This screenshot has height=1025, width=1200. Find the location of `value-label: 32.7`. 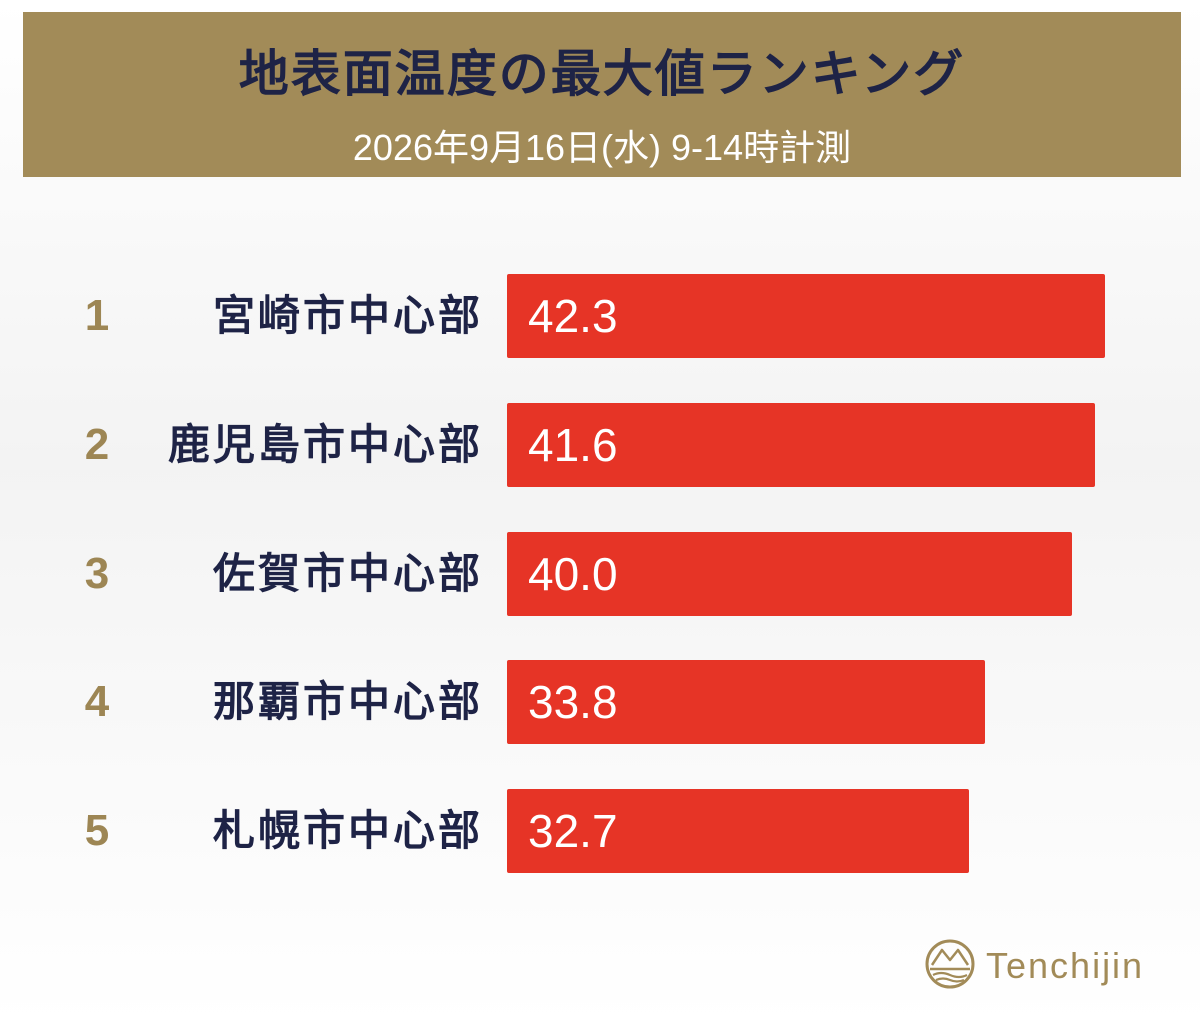

value-label: 32.7 is located at coordinates (573, 831).